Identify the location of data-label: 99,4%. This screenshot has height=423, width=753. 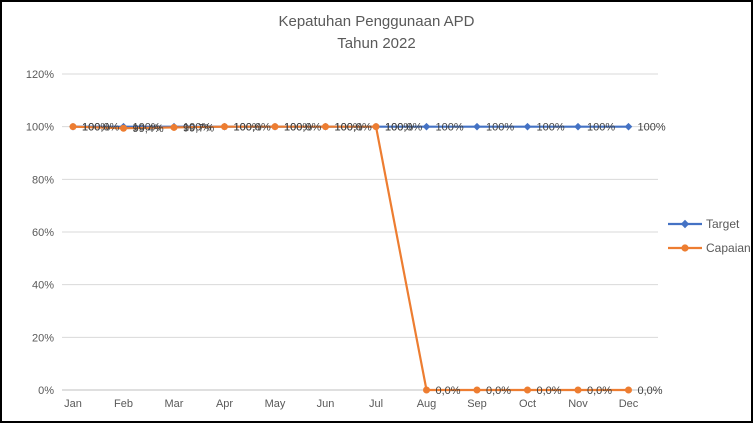
(148, 129).